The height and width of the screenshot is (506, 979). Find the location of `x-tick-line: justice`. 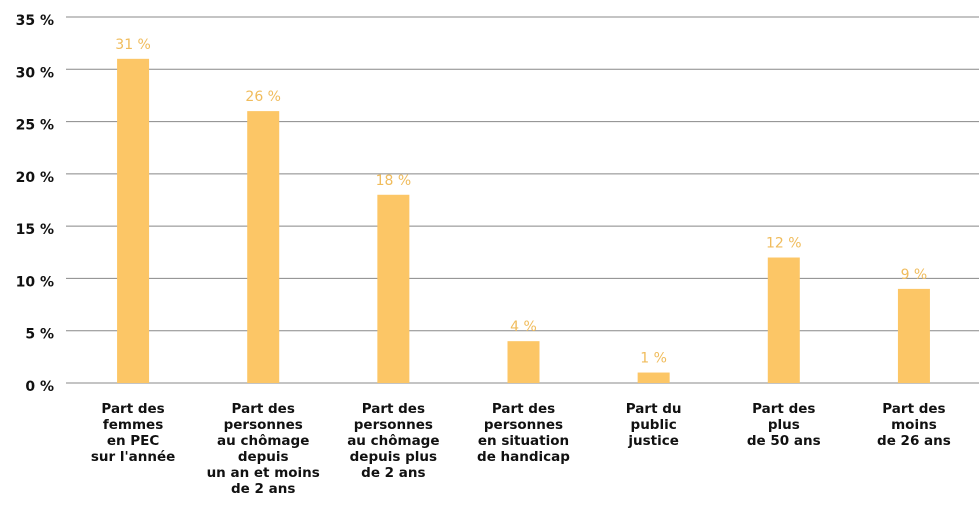

x-tick-line: justice is located at coordinates (653, 441).